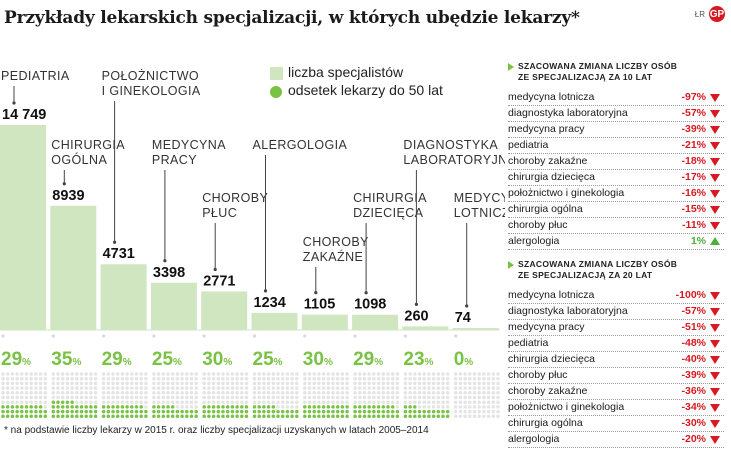 Image resolution: width=731 pixels, height=449 pixels. What do you see at coordinates (693, 423) in the screenshot?
I see `change-row-value: -30%` at bounding box center [693, 423].